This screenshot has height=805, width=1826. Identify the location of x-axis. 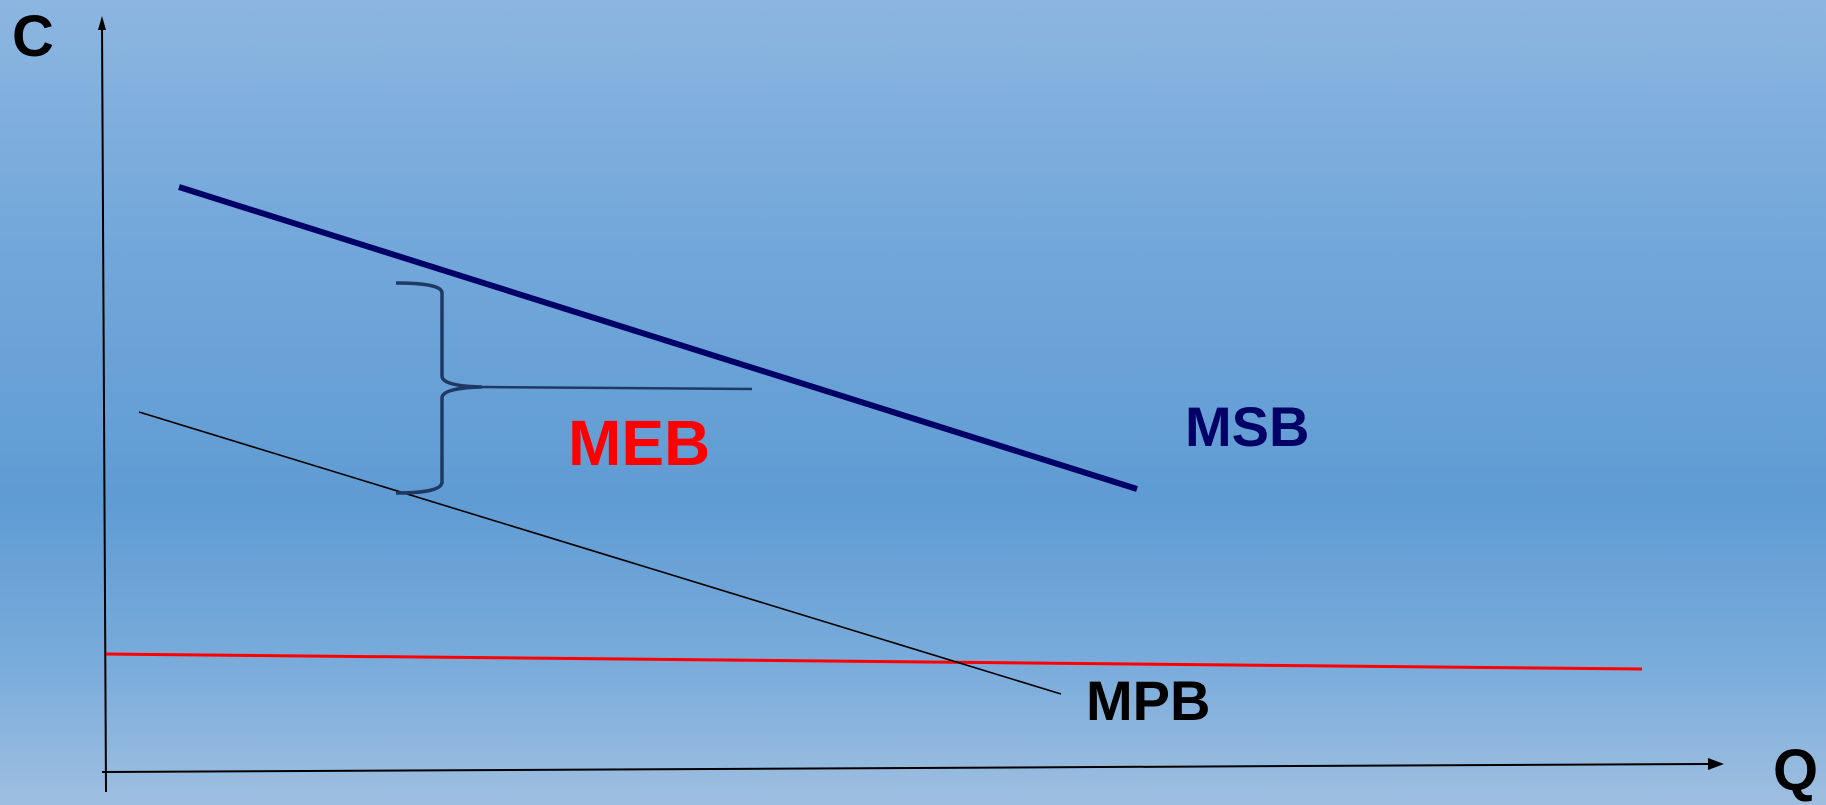
(905, 768).